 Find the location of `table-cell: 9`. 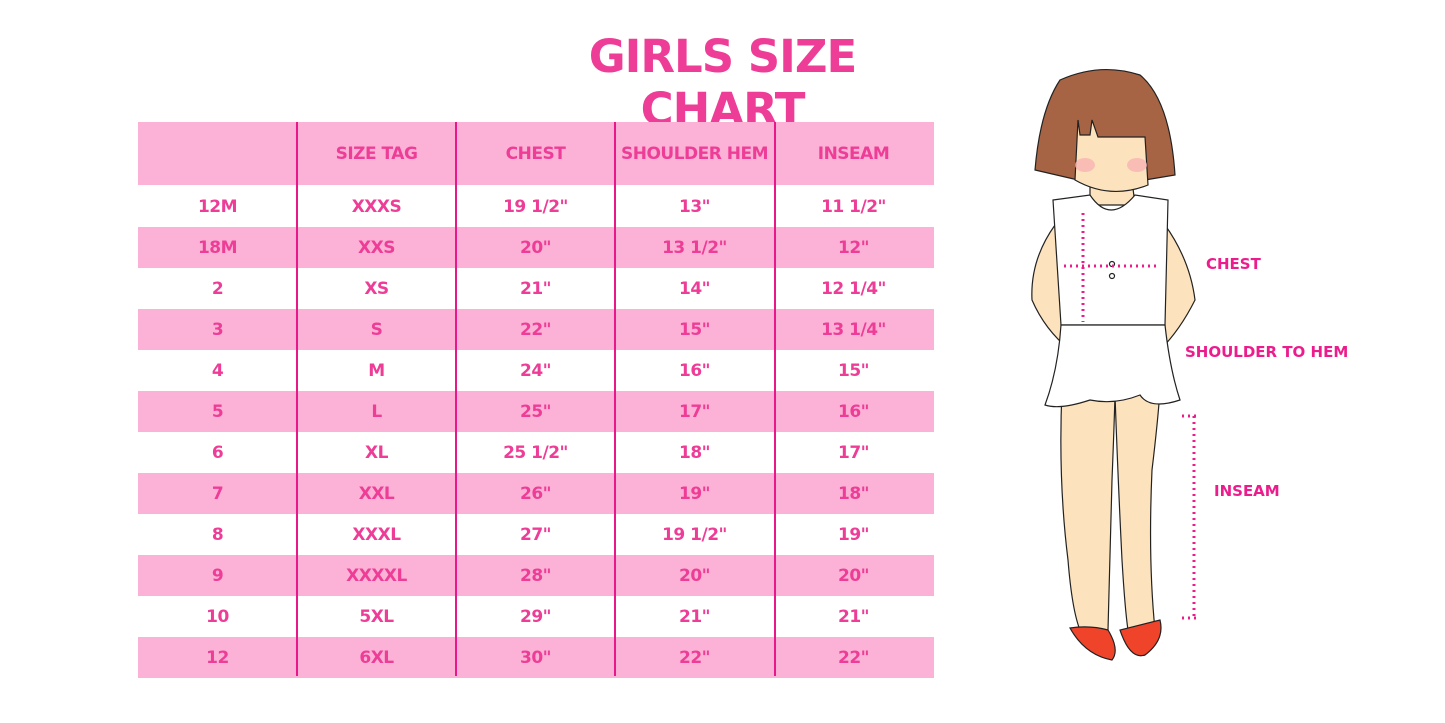

table-cell: 9 is located at coordinates (217, 575).